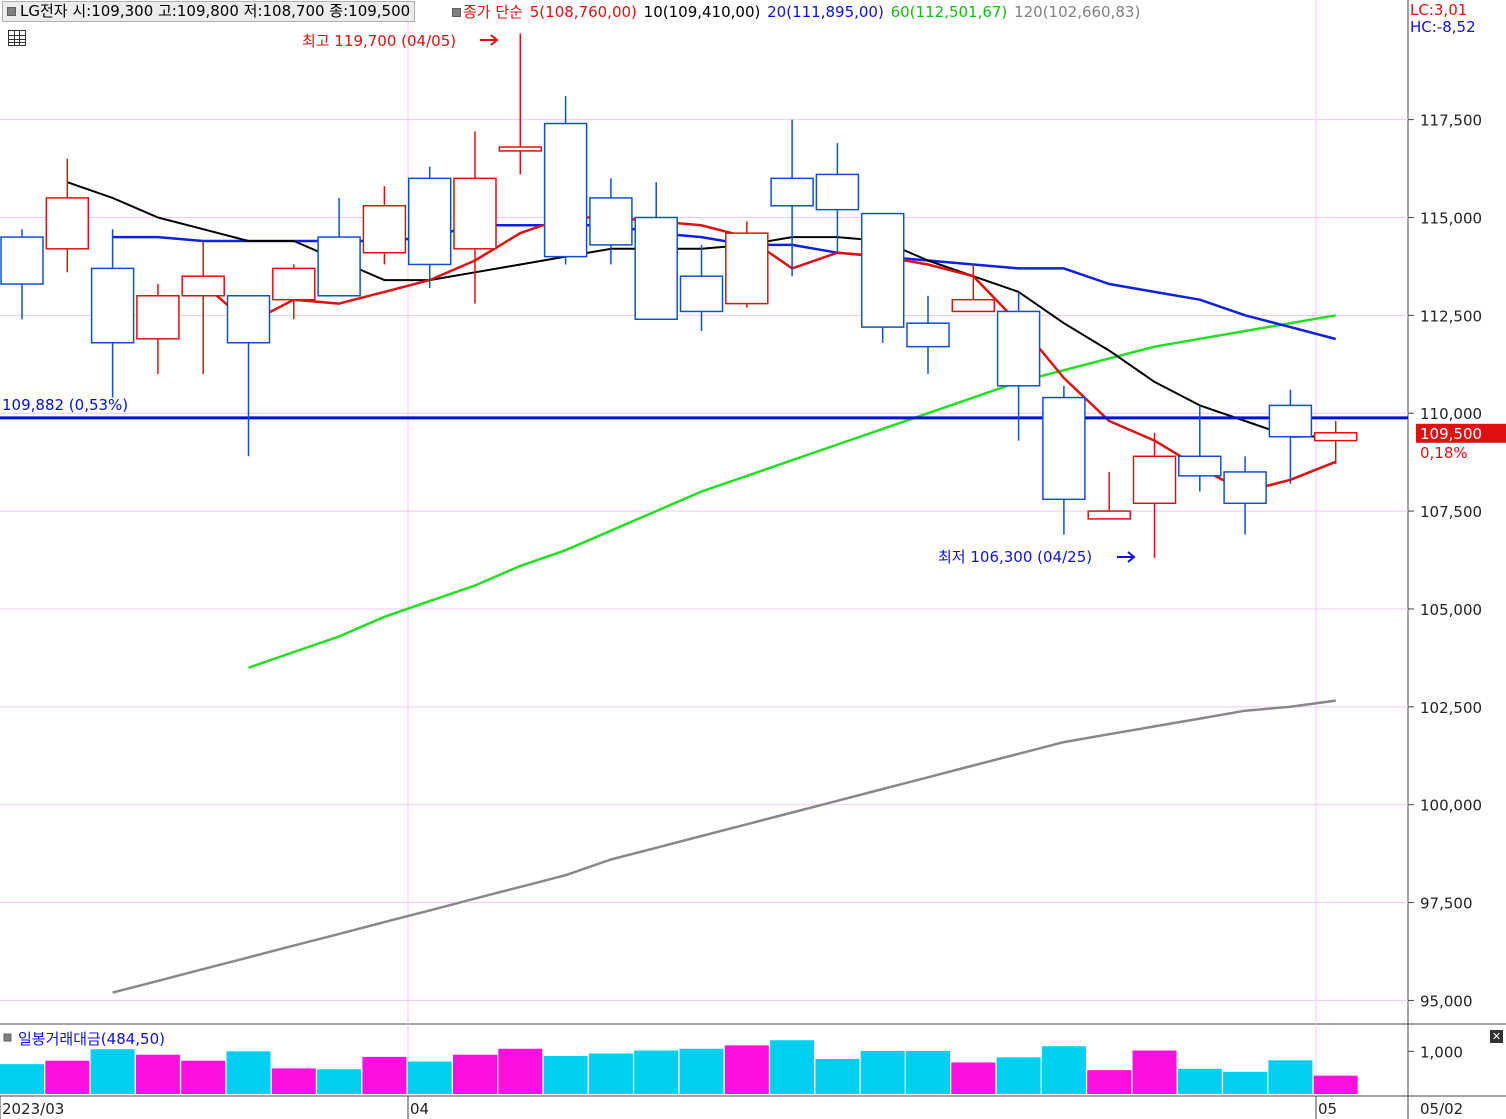  What do you see at coordinates (489, 40) in the screenshot?
I see `high-arrow-icon` at bounding box center [489, 40].